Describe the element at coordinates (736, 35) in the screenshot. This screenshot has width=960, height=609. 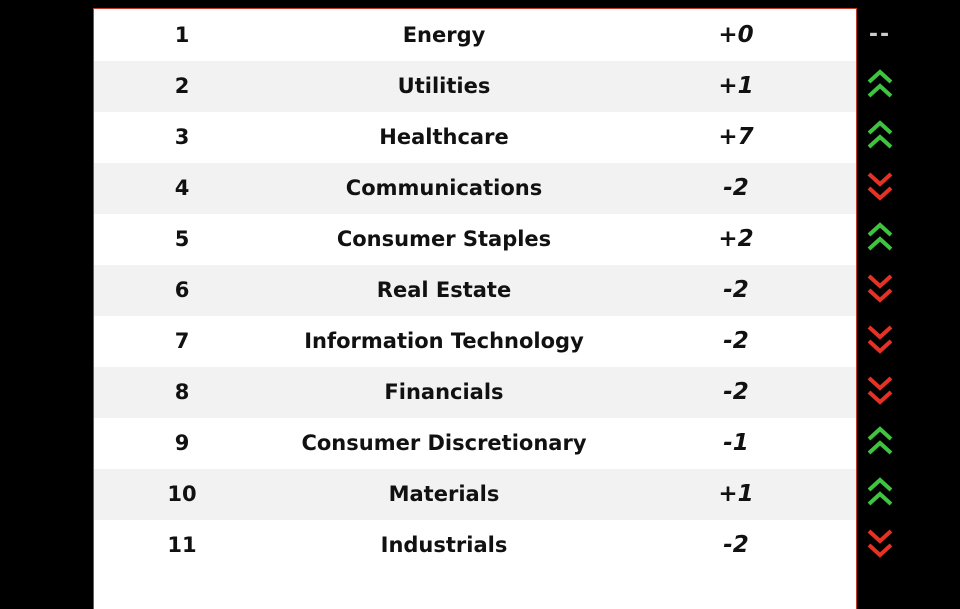
I see `rank-change: +0` at that location.